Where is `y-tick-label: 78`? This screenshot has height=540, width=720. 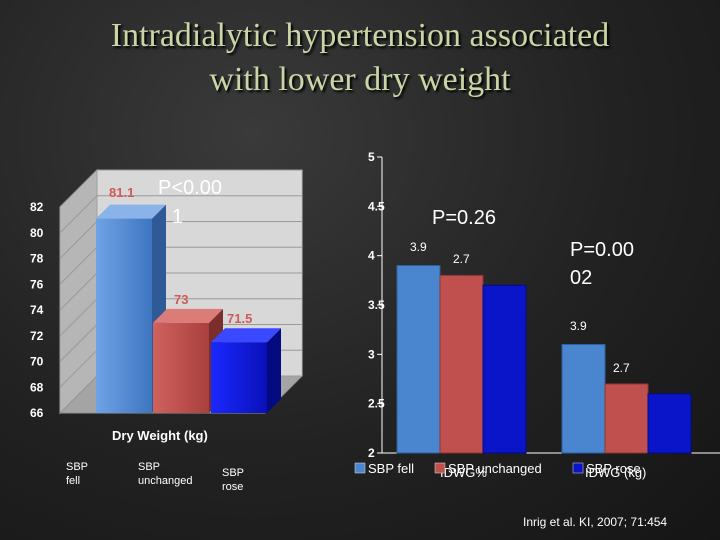
y-tick-label: 78 is located at coordinates (37, 259).